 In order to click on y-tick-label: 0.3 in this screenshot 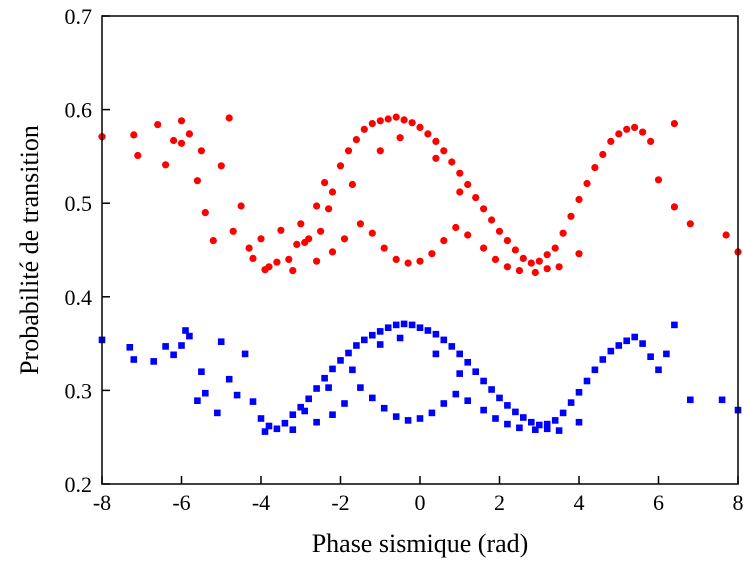, I will do `click(79, 390)`.